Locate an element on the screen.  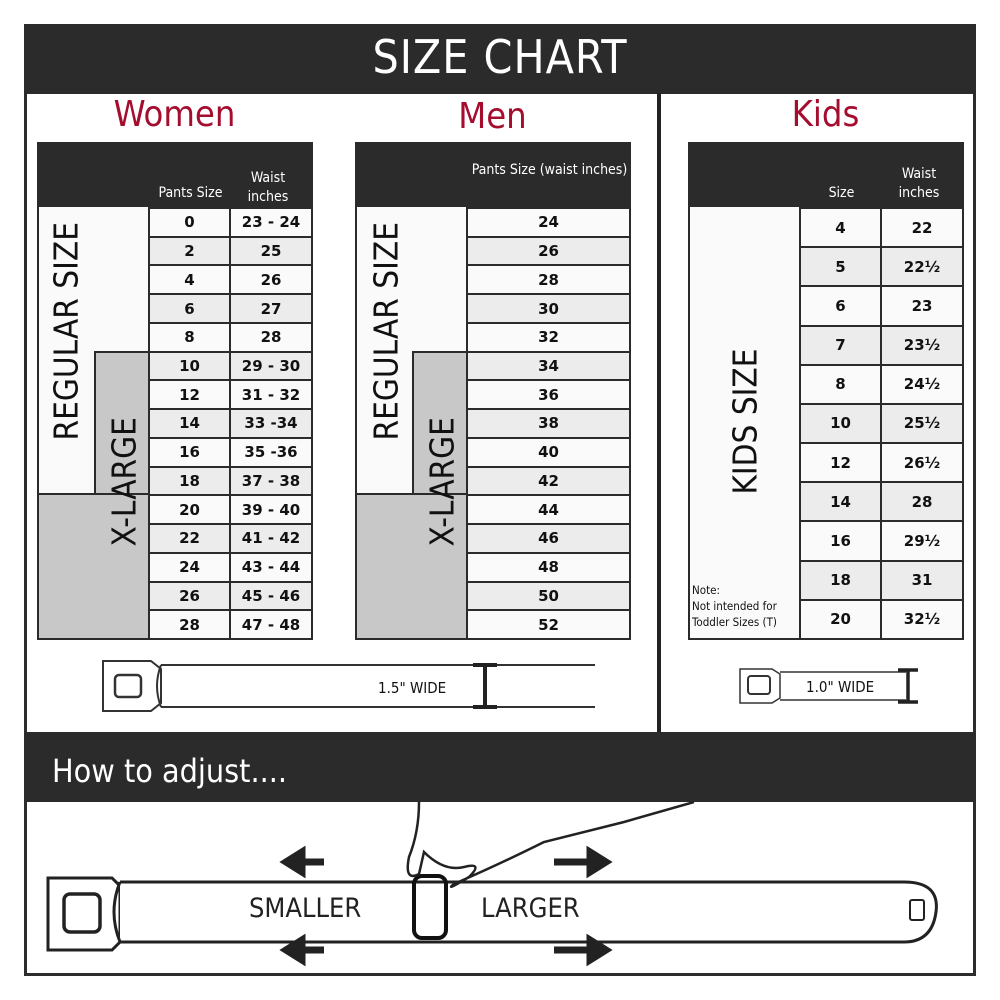
width-marker-icon is located at coordinates (485, 686).